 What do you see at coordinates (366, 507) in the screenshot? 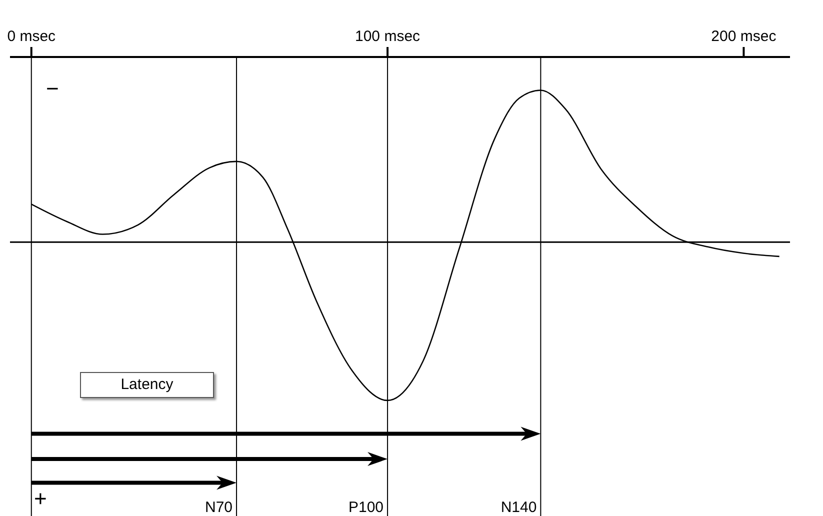
I see `ref-line-label: P100` at bounding box center [366, 507].